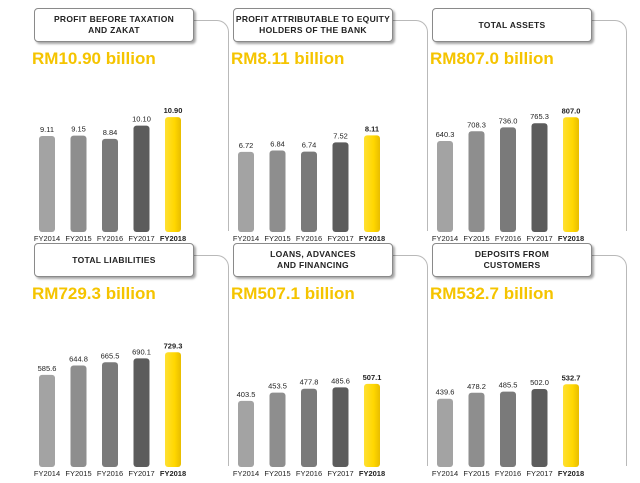 Image resolution: width=640 pixels, height=483 pixels. Describe the element at coordinates (288, 58) in the screenshot. I see `headline-value: RM8.11 billion` at that location.